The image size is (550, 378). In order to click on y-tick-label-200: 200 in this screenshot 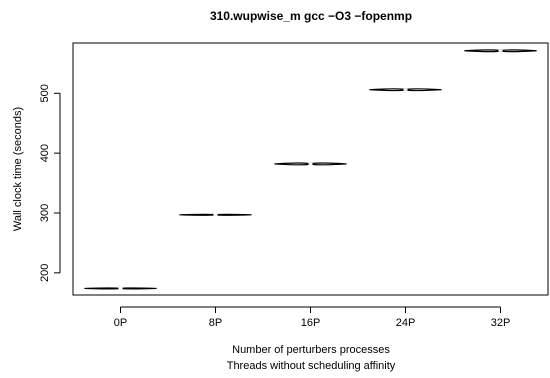, I will do `click(45, 273)`.